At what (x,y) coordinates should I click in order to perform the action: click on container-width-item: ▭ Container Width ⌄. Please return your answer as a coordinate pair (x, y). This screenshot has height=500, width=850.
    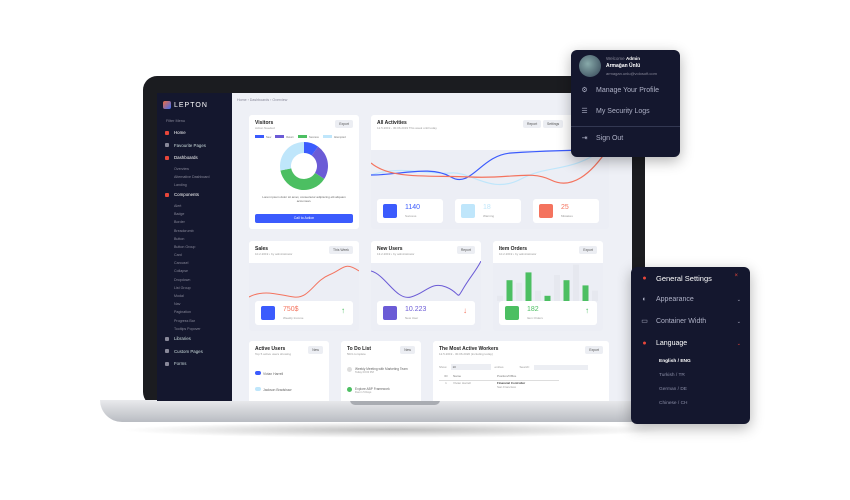
    Looking at the image, I should click on (691, 321).